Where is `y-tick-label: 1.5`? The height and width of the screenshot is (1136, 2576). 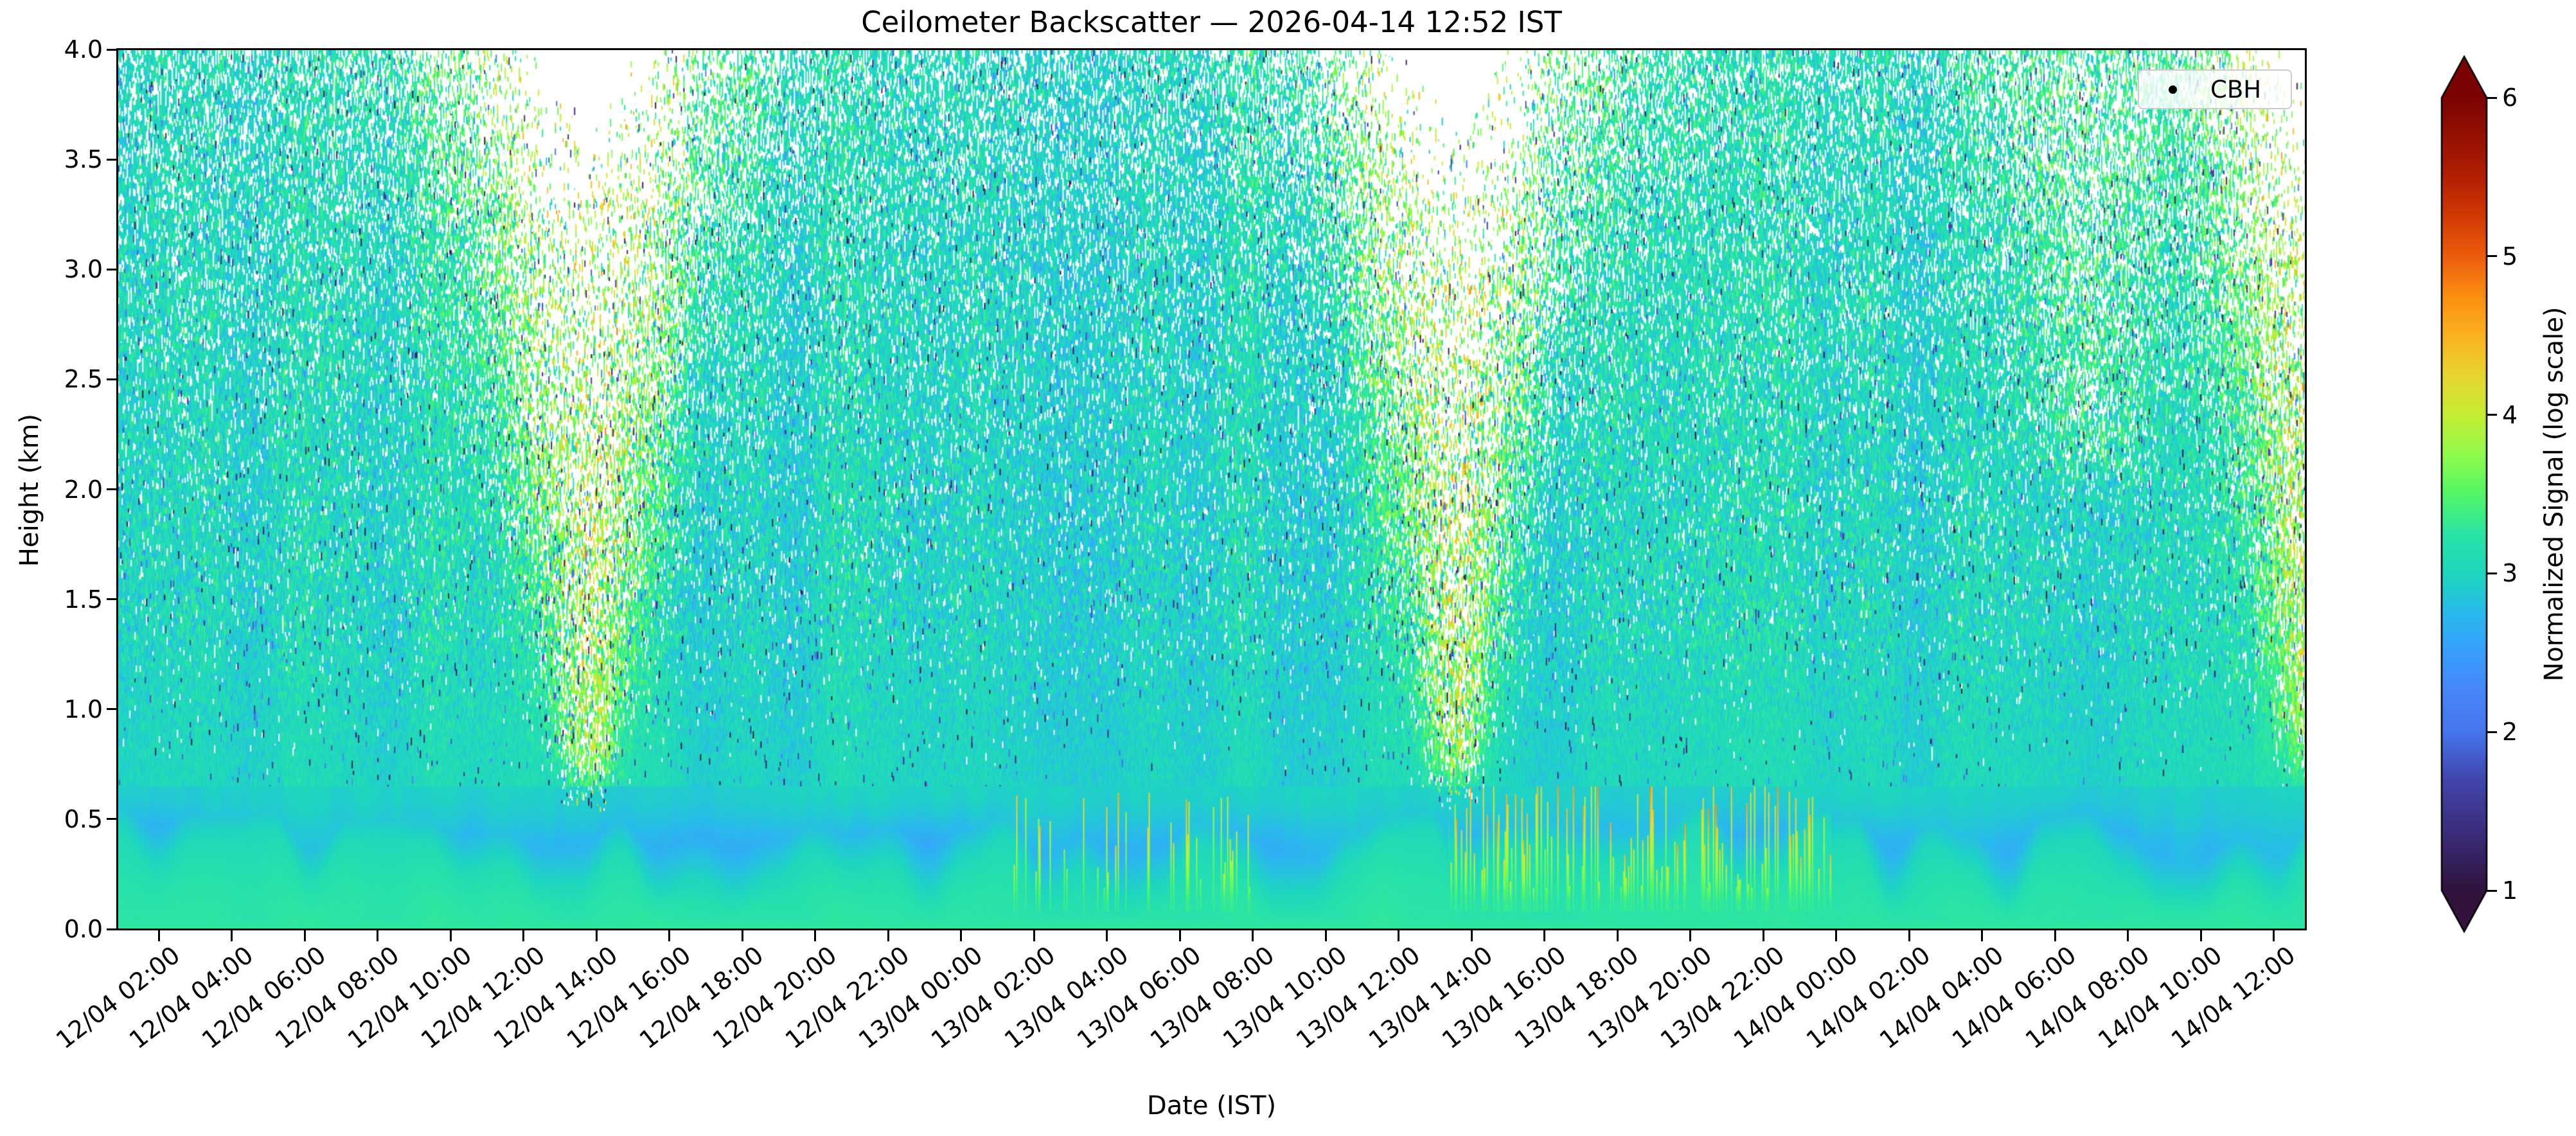
y-tick-label: 1.5 is located at coordinates (84, 599).